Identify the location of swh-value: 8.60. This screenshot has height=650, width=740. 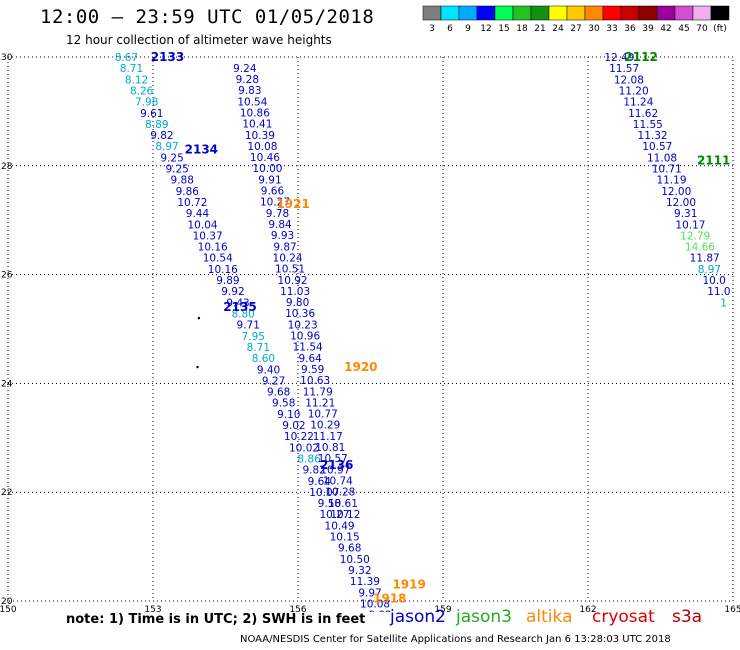
(263, 359).